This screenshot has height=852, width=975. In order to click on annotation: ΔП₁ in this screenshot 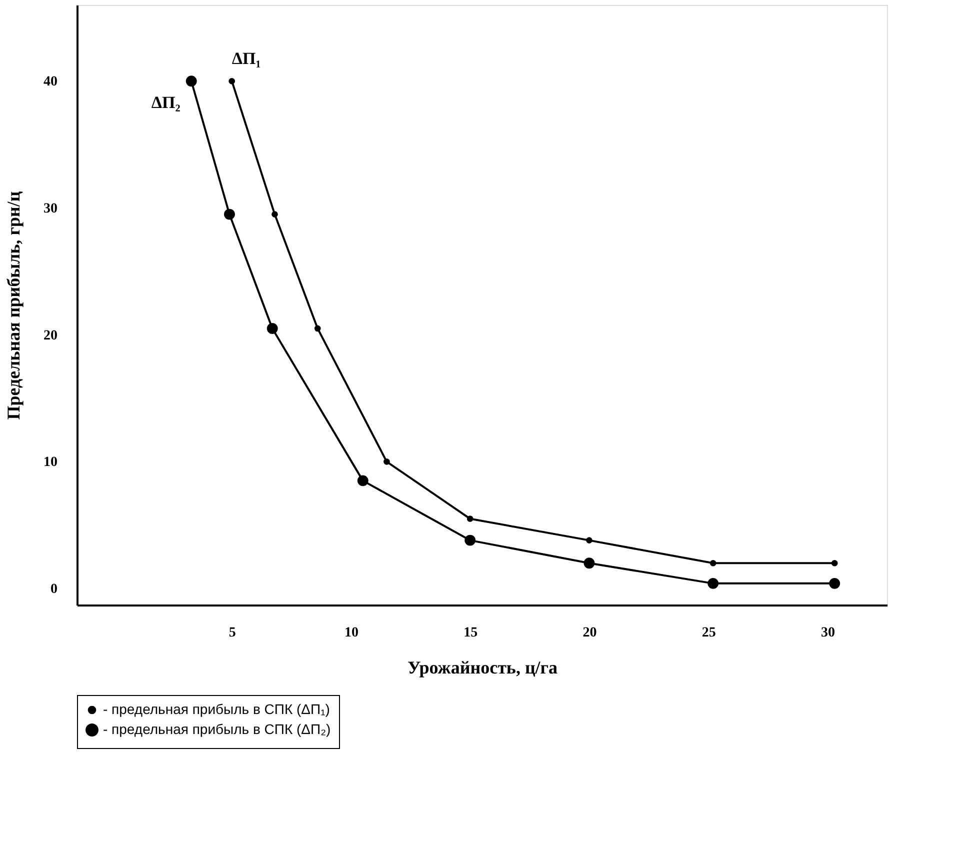, I will do `click(246, 58)`.